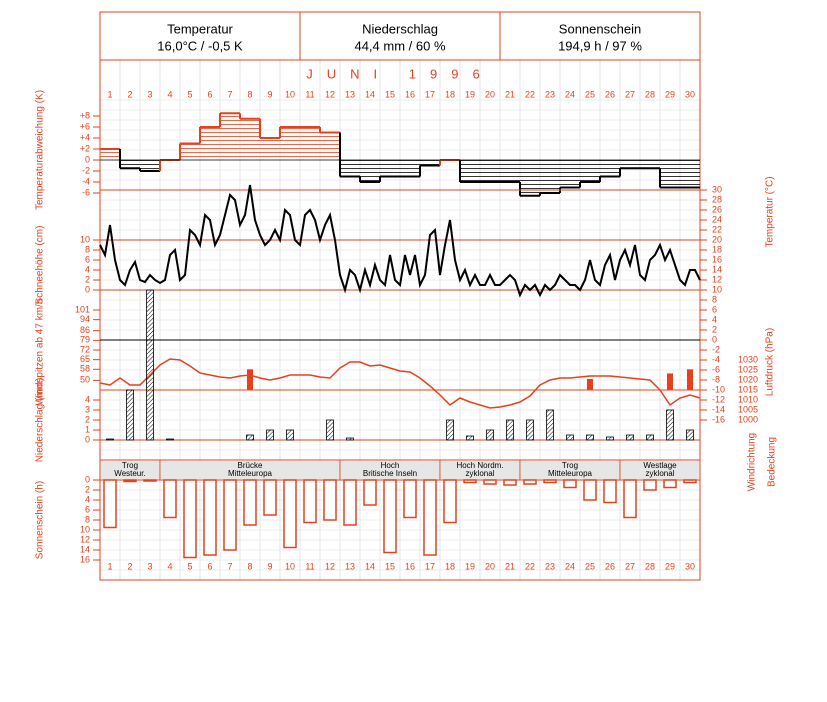 This screenshot has height=702, width=827. What do you see at coordinates (85, 330) in the screenshot?
I see `y-tick-label: 86` at bounding box center [85, 330].